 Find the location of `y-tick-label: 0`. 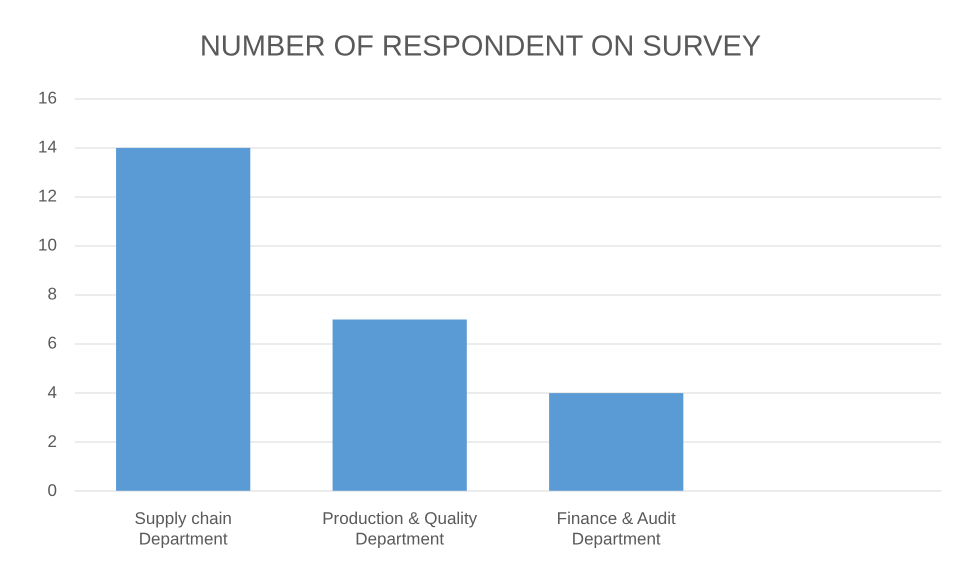

y-tick-label: 0 is located at coordinates (52, 490).